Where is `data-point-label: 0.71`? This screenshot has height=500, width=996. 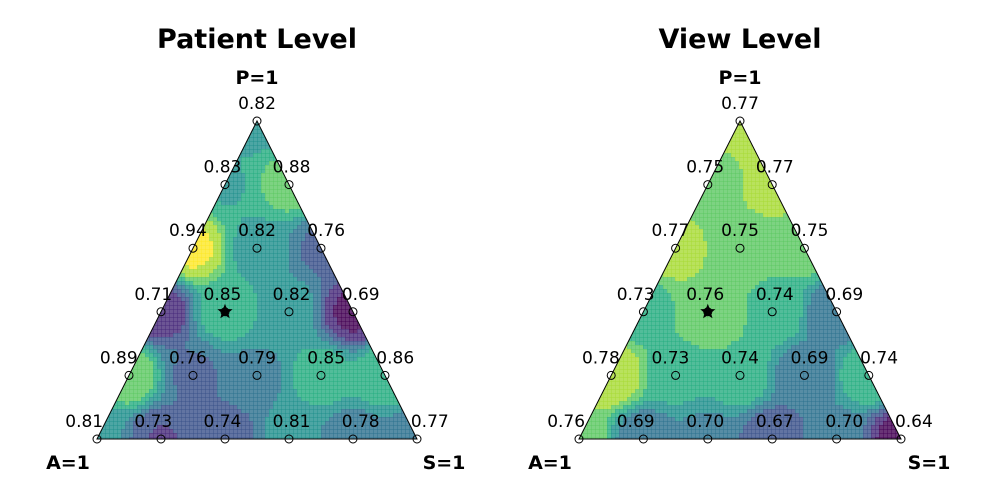 data-point-label: 0.71 is located at coordinates (153, 295).